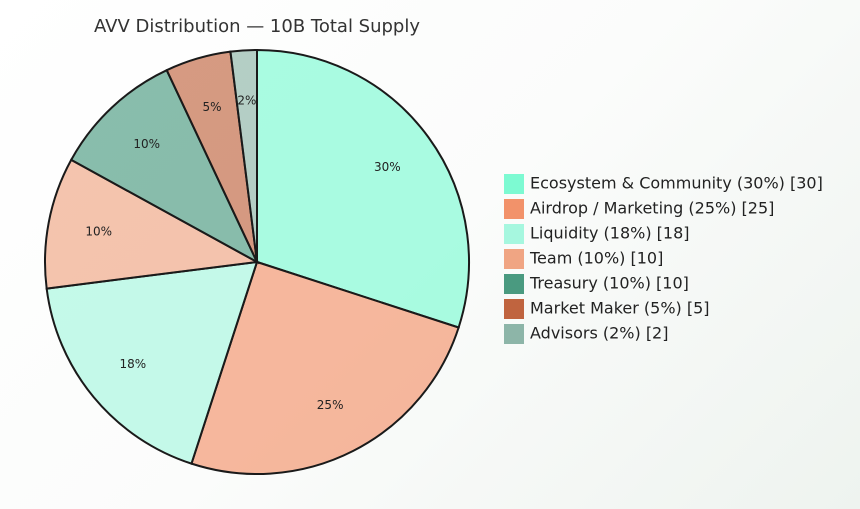 The width and height of the screenshot is (860, 509). Describe the element at coordinates (257, 26) in the screenshot. I see `chart-title: AVV Distribution — 10B Total Supply` at that location.